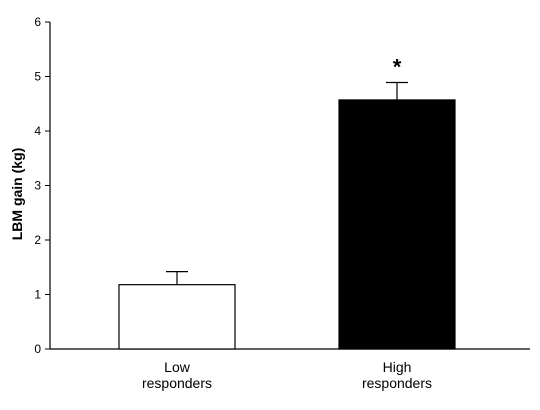  What do you see at coordinates (37, 240) in the screenshot?
I see `y-tick-label: 2` at bounding box center [37, 240].